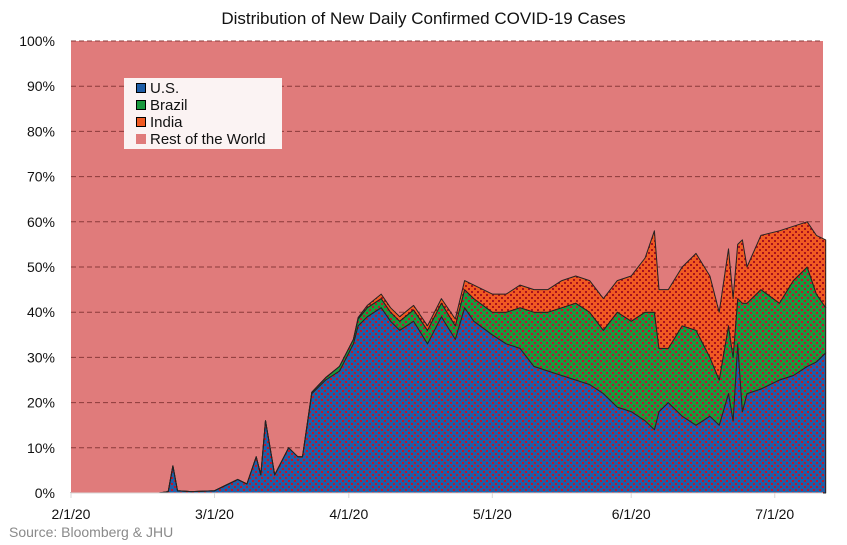 The height and width of the screenshot is (545, 847). Describe the element at coordinates (41, 131) in the screenshot. I see `y-tick-label: 80%` at that location.